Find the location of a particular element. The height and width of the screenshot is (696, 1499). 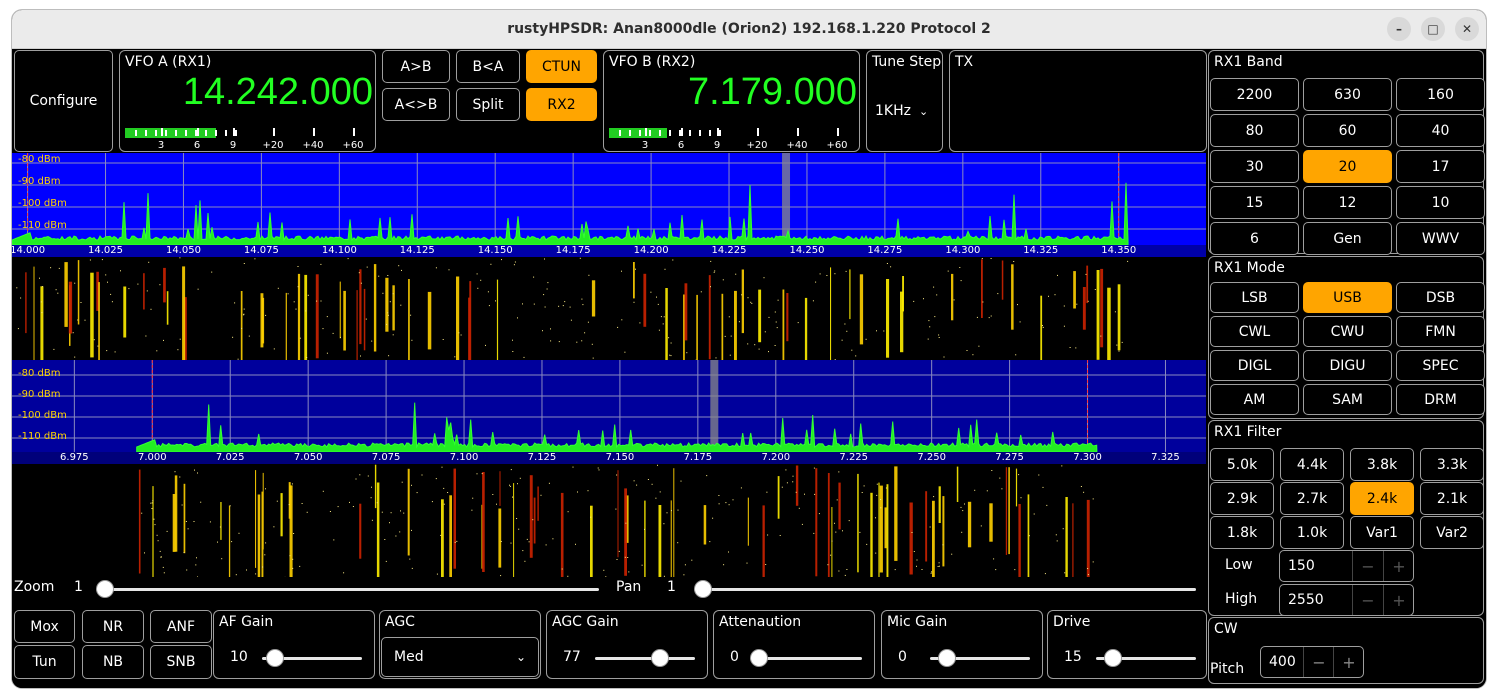

ctun-button: CTUN is located at coordinates (561, 66).